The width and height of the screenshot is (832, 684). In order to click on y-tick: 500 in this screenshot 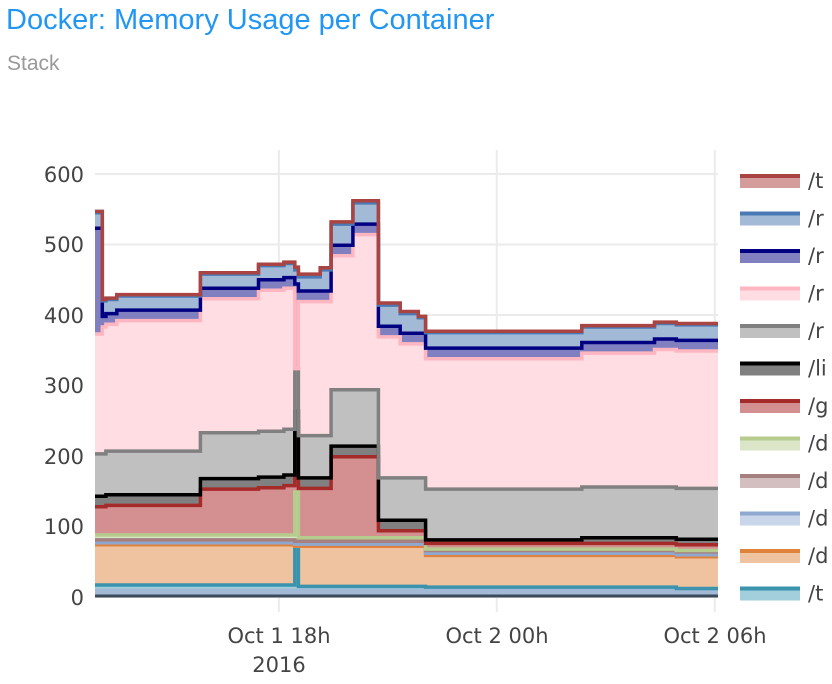, I will do `click(64, 245)`.